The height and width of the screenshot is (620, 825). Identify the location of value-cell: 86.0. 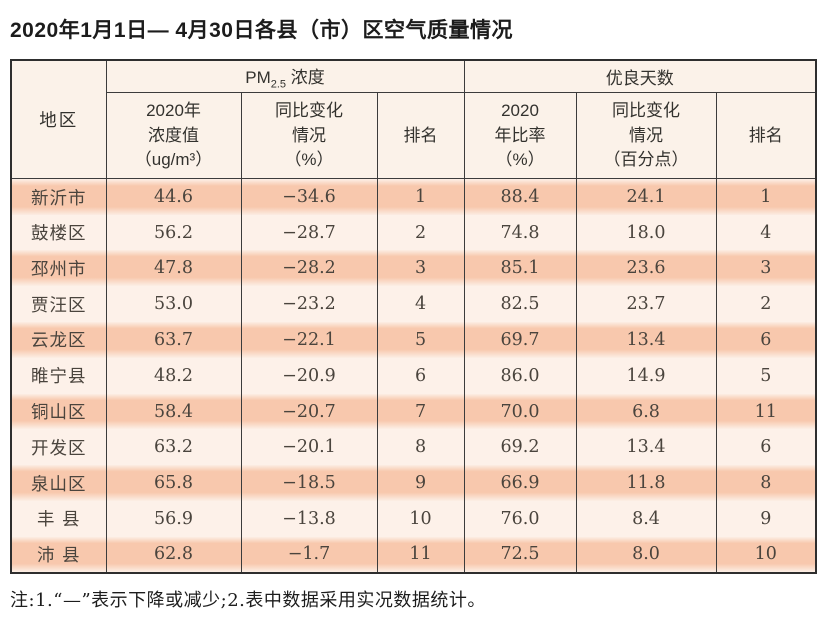
(520, 375).